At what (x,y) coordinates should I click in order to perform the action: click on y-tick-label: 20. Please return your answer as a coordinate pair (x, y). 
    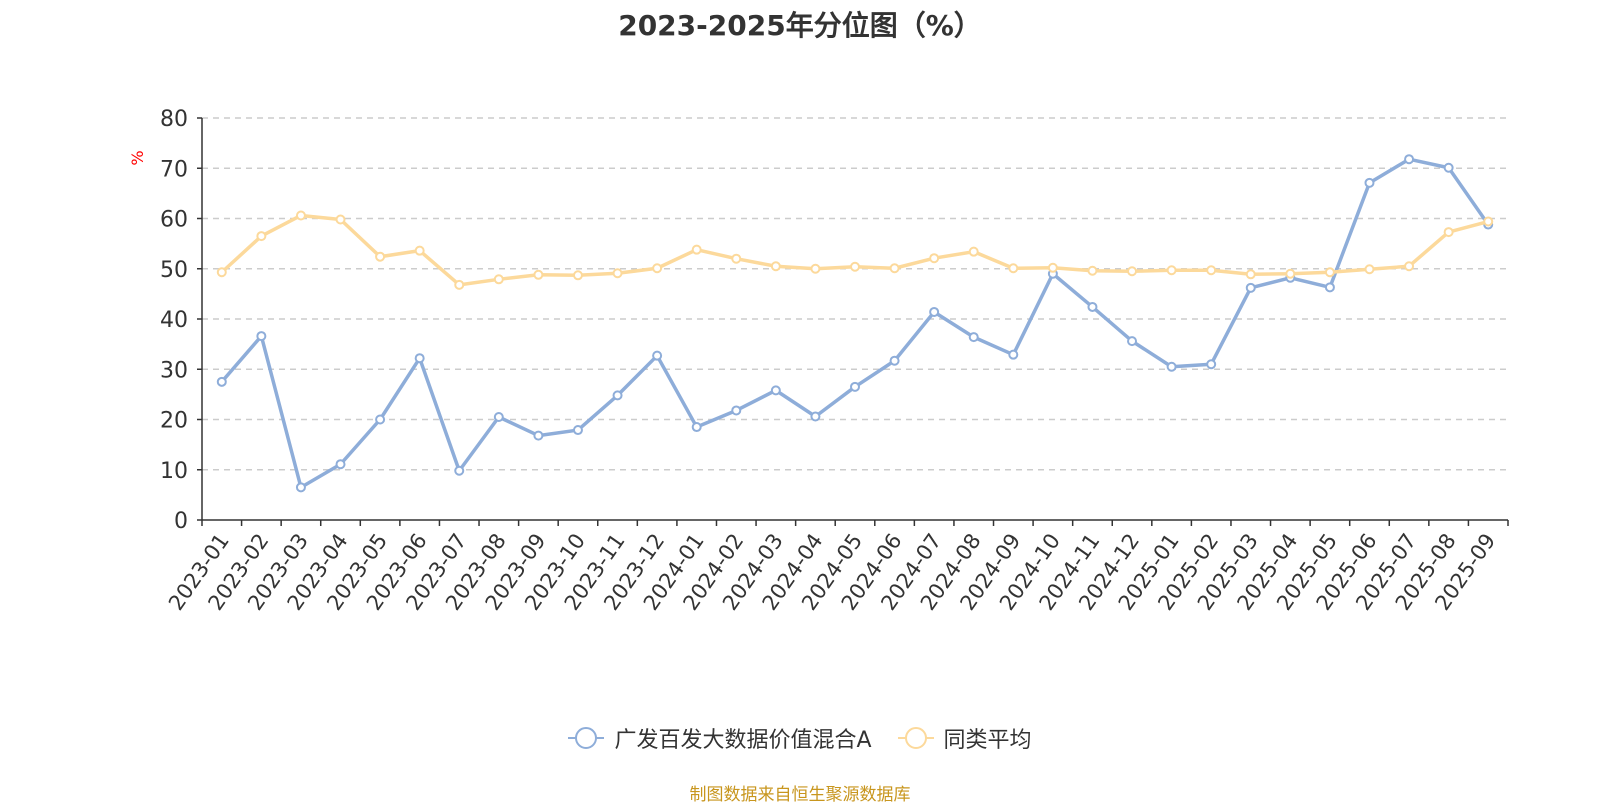
    Looking at the image, I should click on (174, 421).